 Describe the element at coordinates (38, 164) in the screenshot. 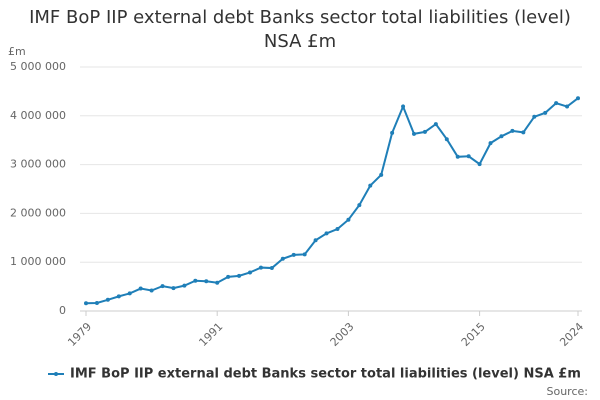

I see `y-tick-label: 3 000 000` at that location.